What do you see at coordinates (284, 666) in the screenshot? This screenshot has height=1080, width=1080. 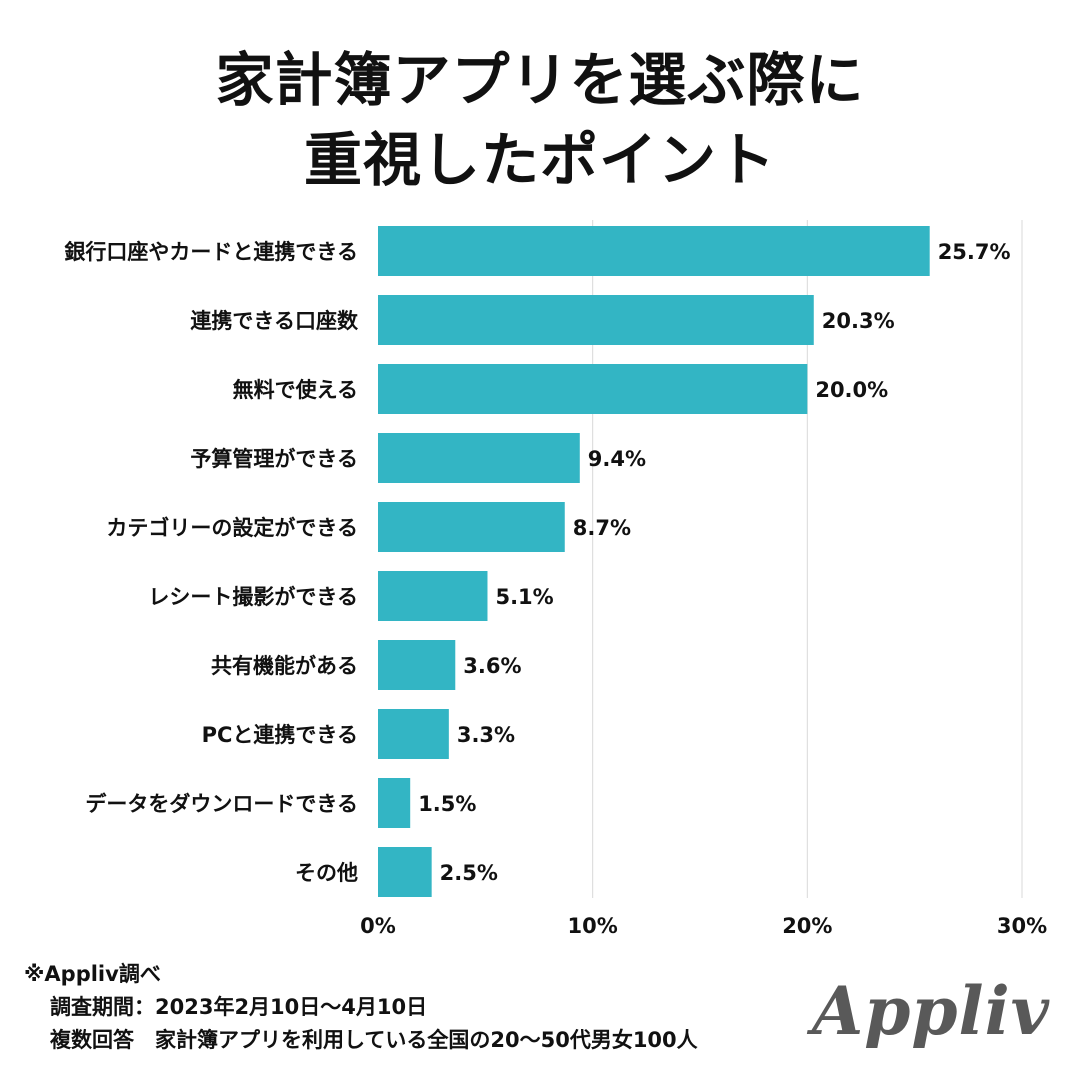 I see `category-label: 共有機能がある` at bounding box center [284, 666].